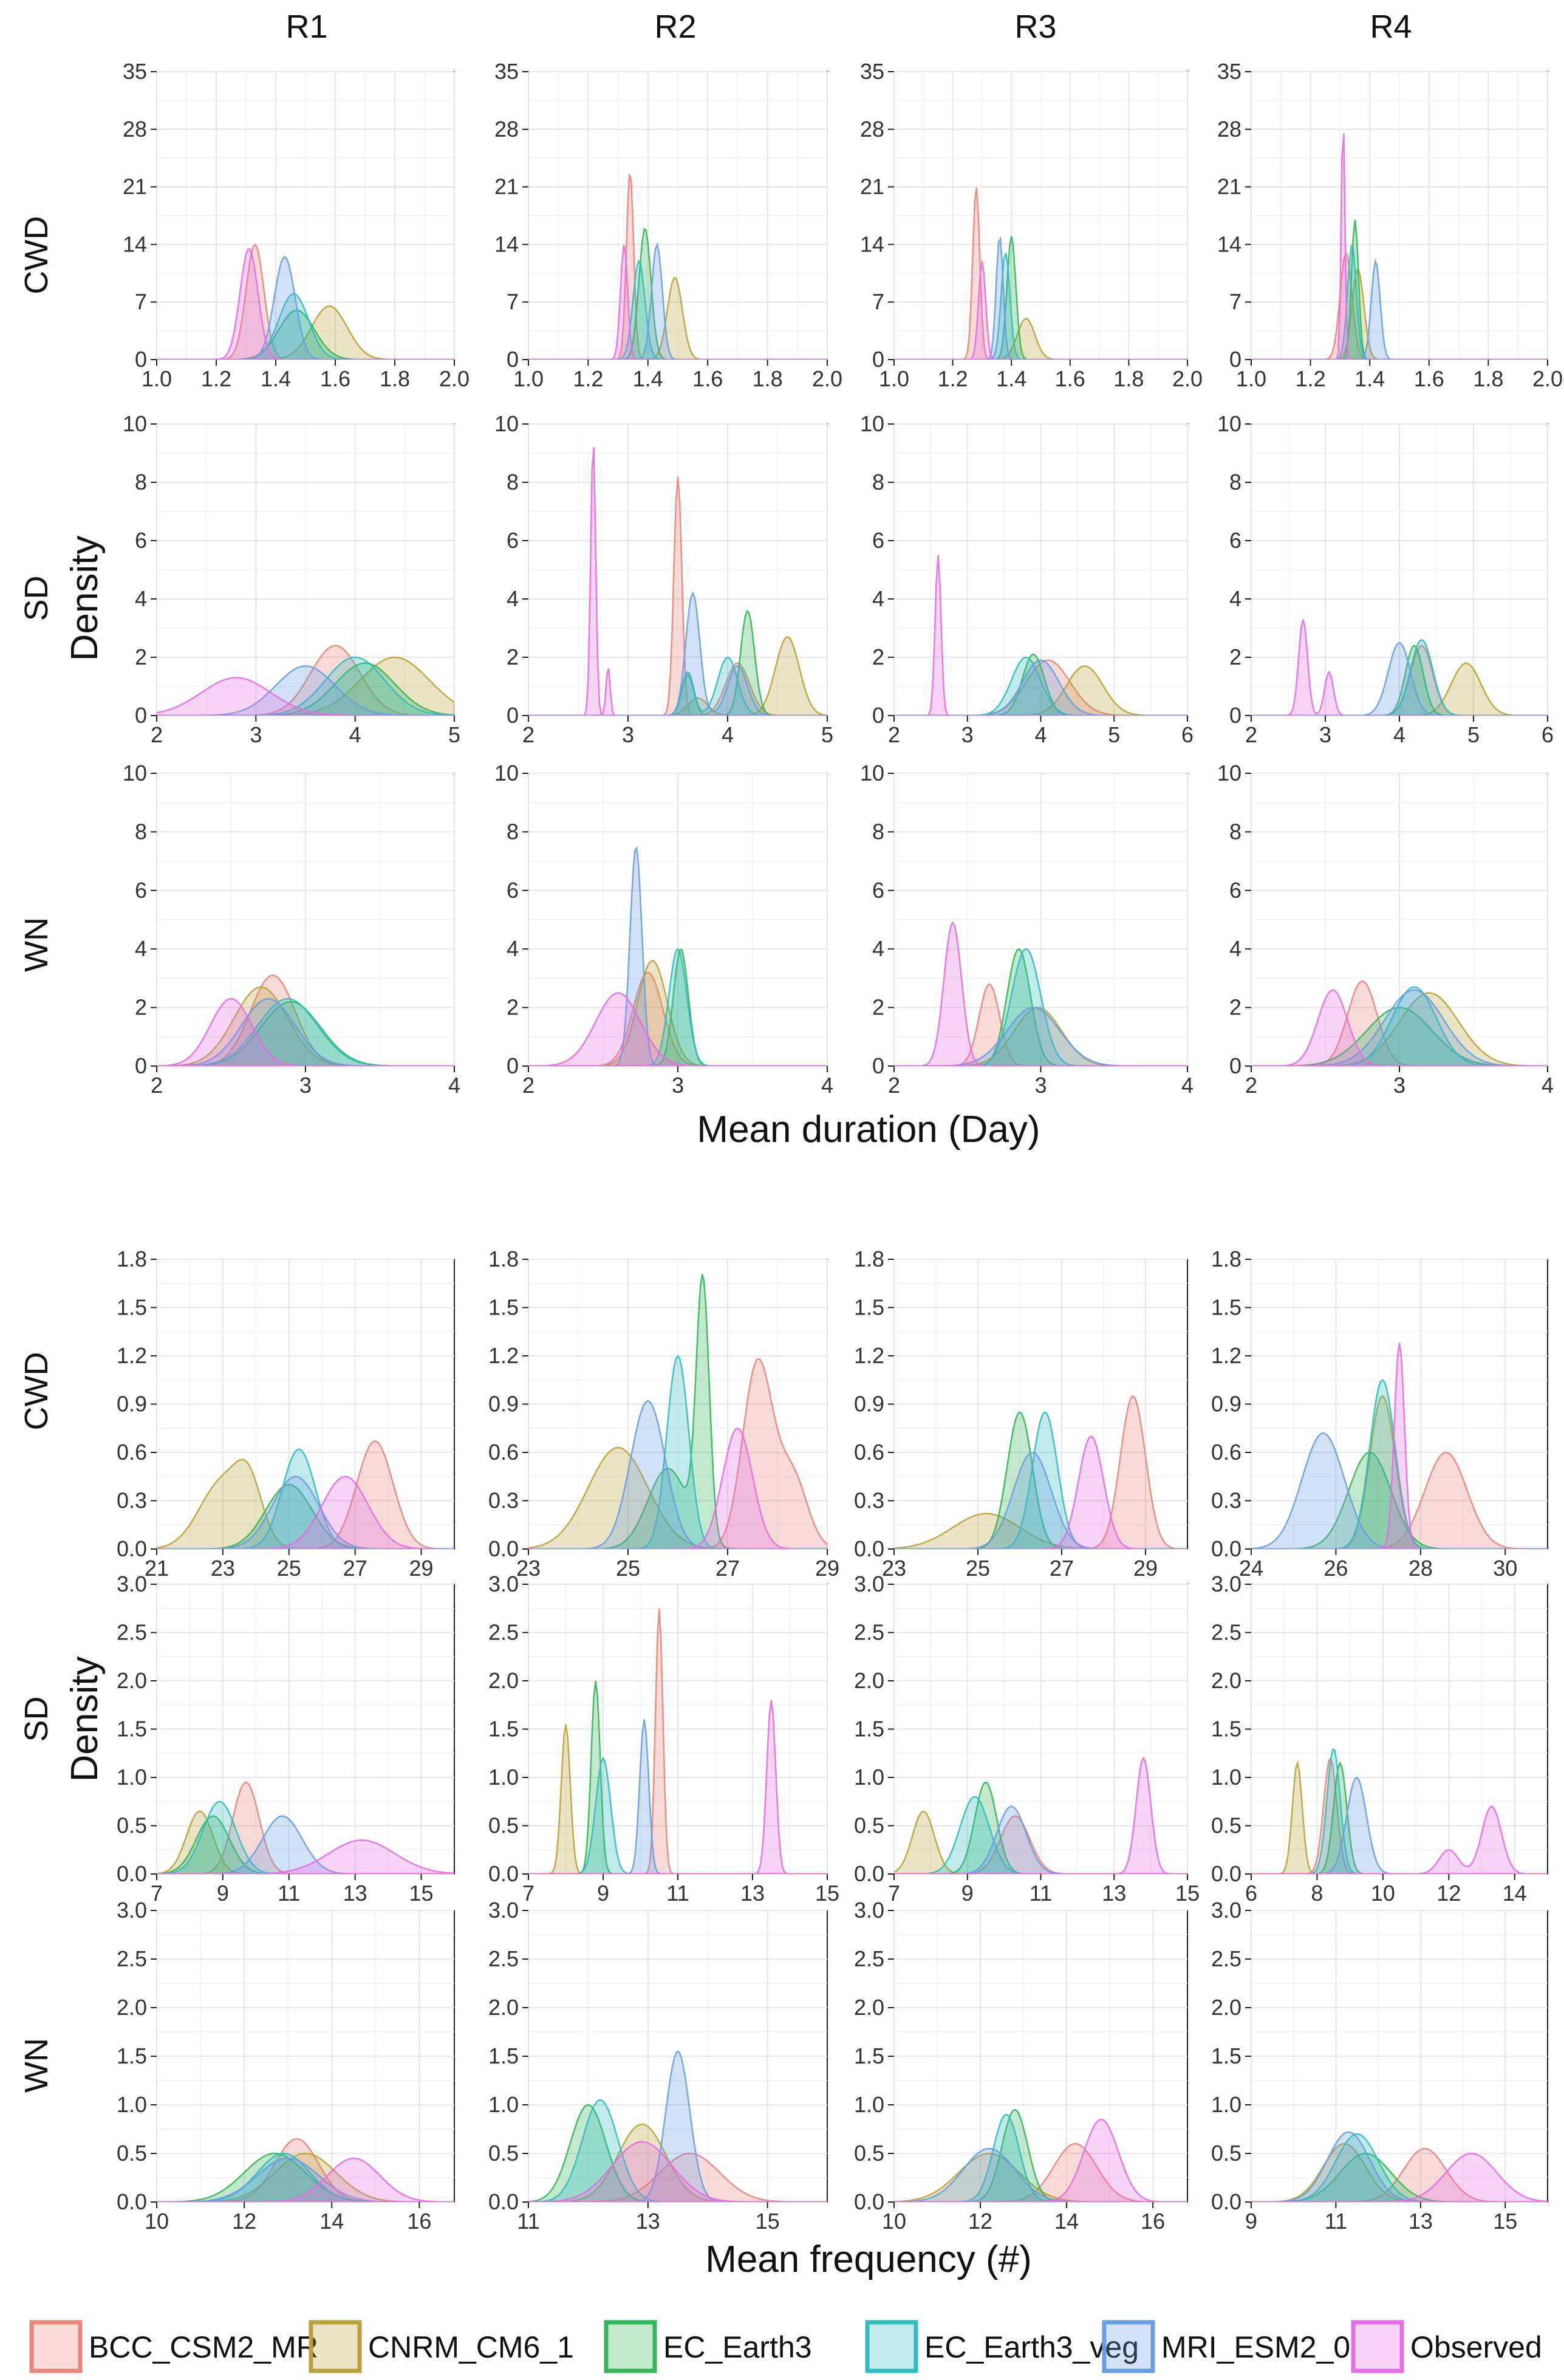 The height and width of the screenshot is (2380, 1564). I want to click on x-tick-label: 23, so click(528, 1568).